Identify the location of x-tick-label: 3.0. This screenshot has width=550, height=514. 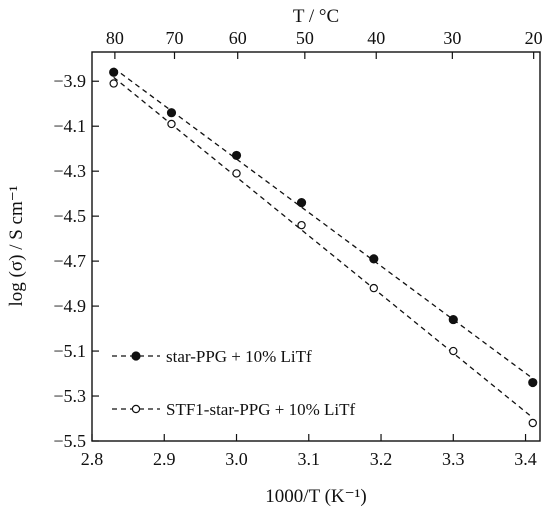
(236, 459).